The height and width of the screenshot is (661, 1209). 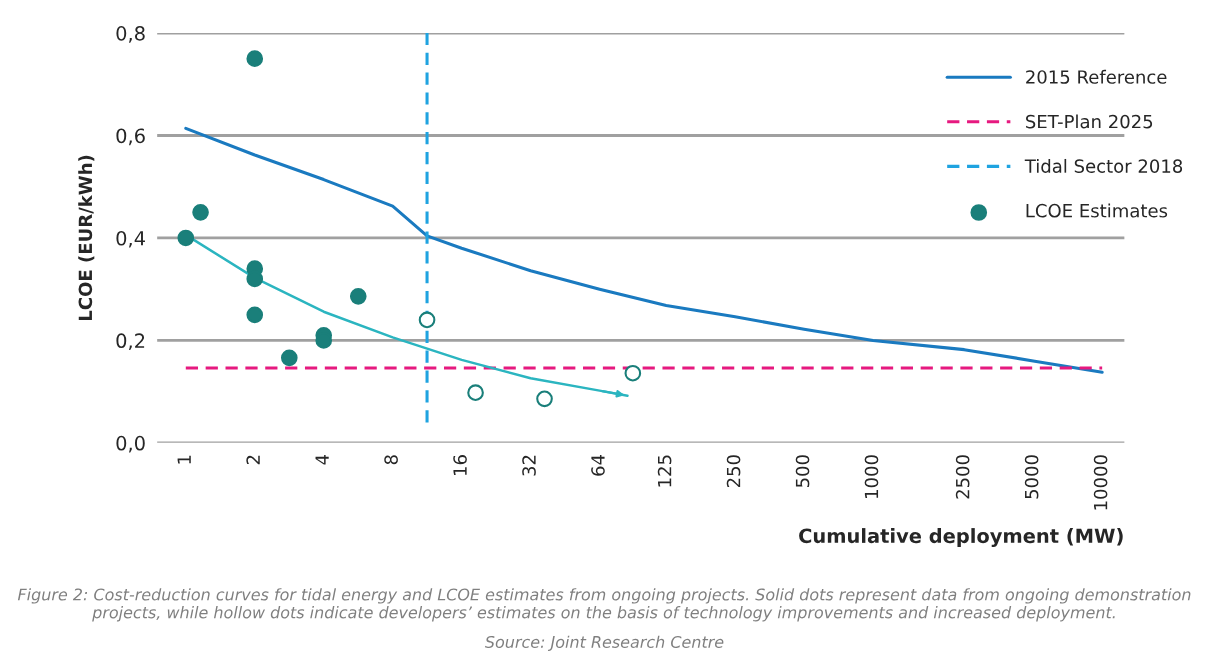 I want to click on y-axis-title: LCOE (EUR/kWh), so click(x=86, y=238).